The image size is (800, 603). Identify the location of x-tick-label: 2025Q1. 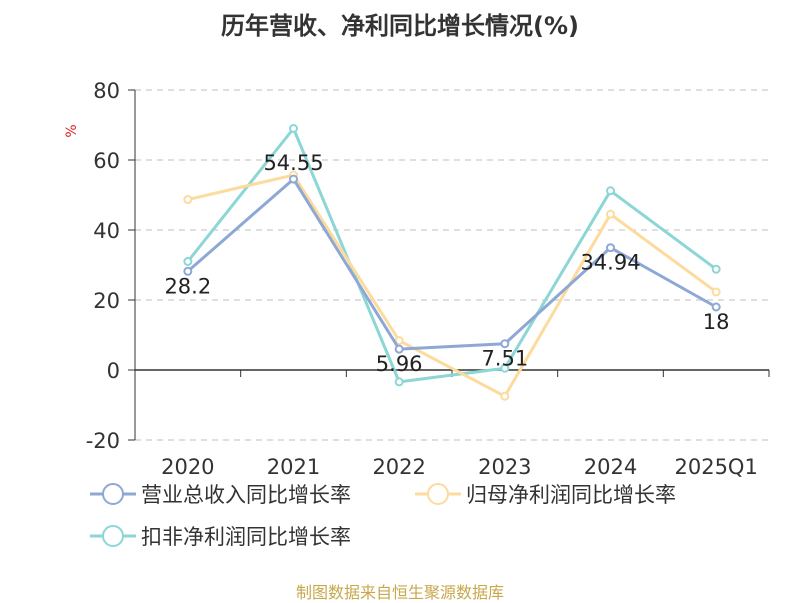
(715, 467).